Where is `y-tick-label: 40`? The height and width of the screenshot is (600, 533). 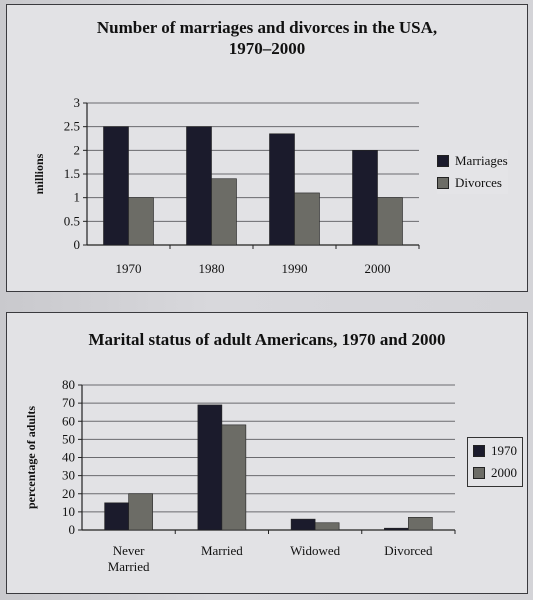
y-tick-label: 40 is located at coordinates (68, 457).